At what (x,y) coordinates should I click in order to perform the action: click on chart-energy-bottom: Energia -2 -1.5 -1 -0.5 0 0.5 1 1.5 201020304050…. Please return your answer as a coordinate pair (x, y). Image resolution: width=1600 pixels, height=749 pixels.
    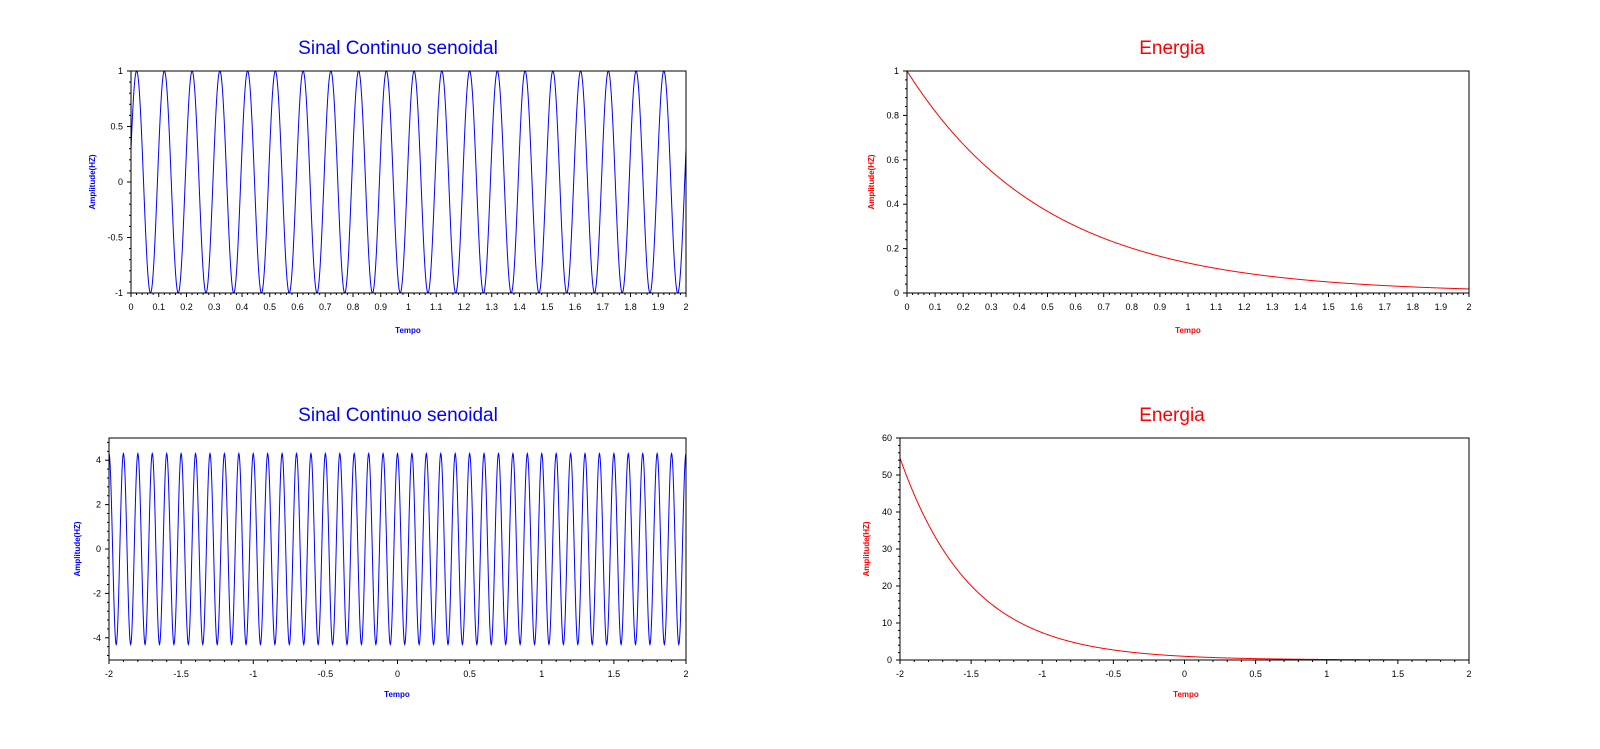
    Looking at the image, I should click on (1167, 552).